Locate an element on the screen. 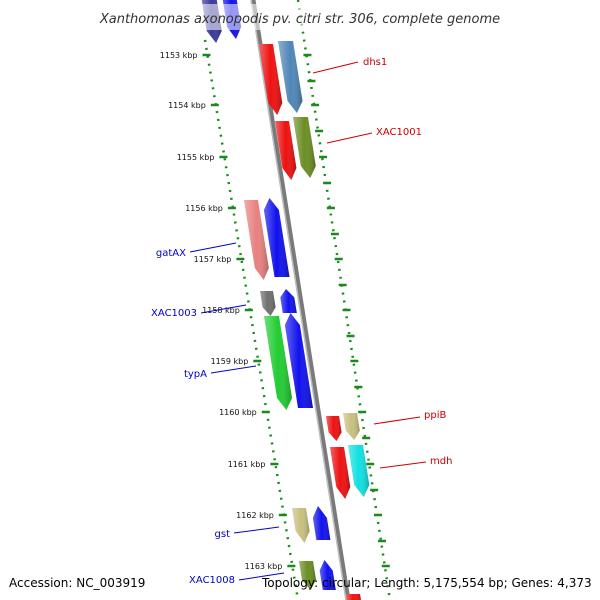  gene-mdh-cyan-shade is located at coordinates (359, 471).